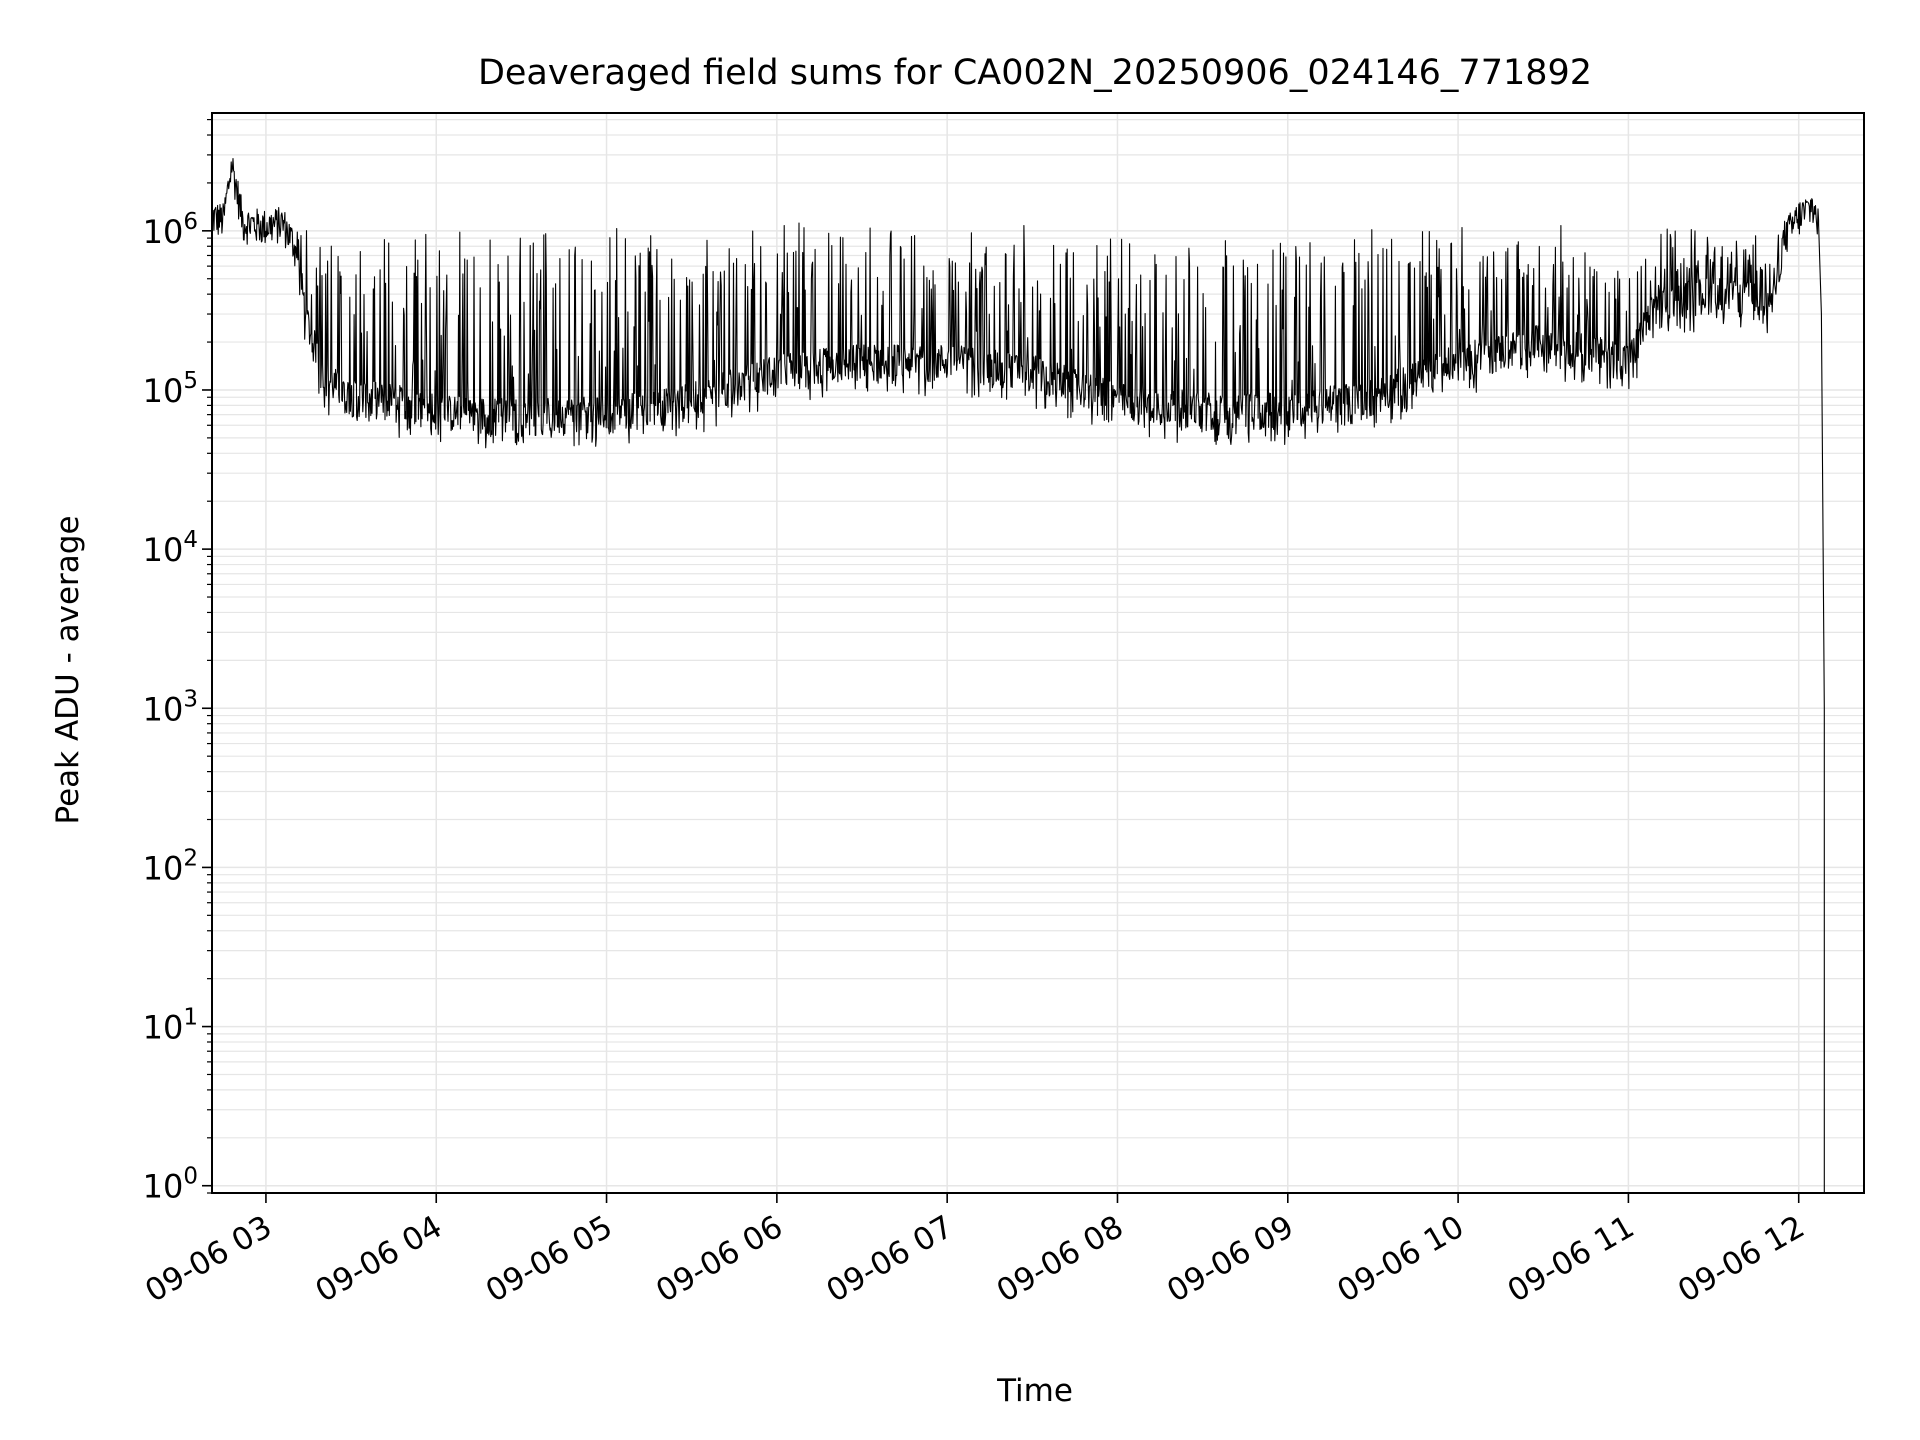  I want to click on y-tick-label: 10⁵, so click(170, 389).